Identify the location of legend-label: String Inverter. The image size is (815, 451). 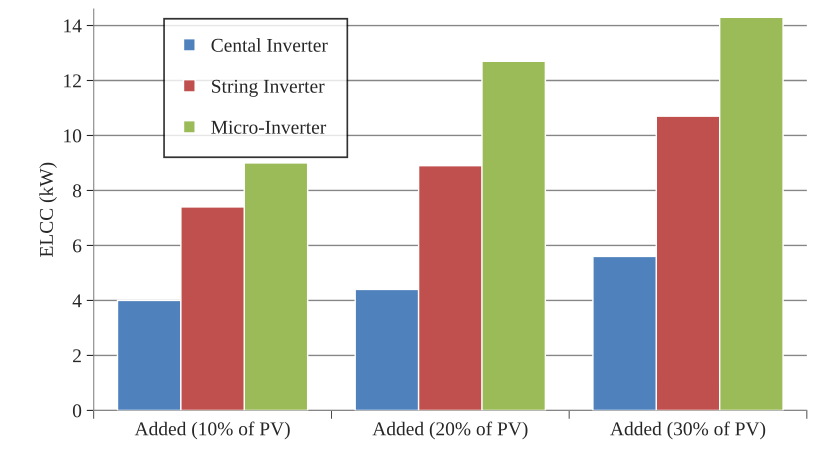
(268, 88).